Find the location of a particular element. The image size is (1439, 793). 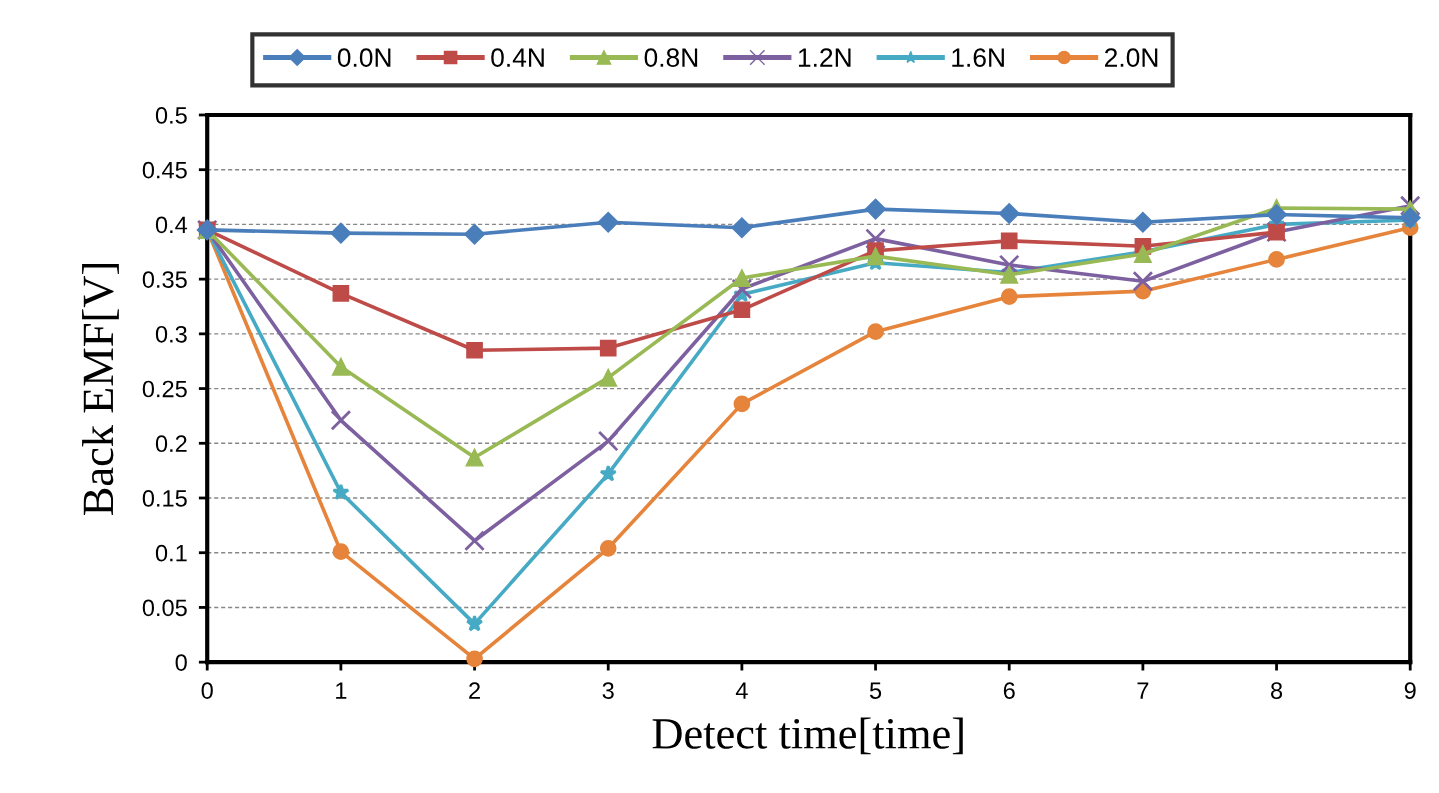

x-tick-label: 5 is located at coordinates (875, 690).